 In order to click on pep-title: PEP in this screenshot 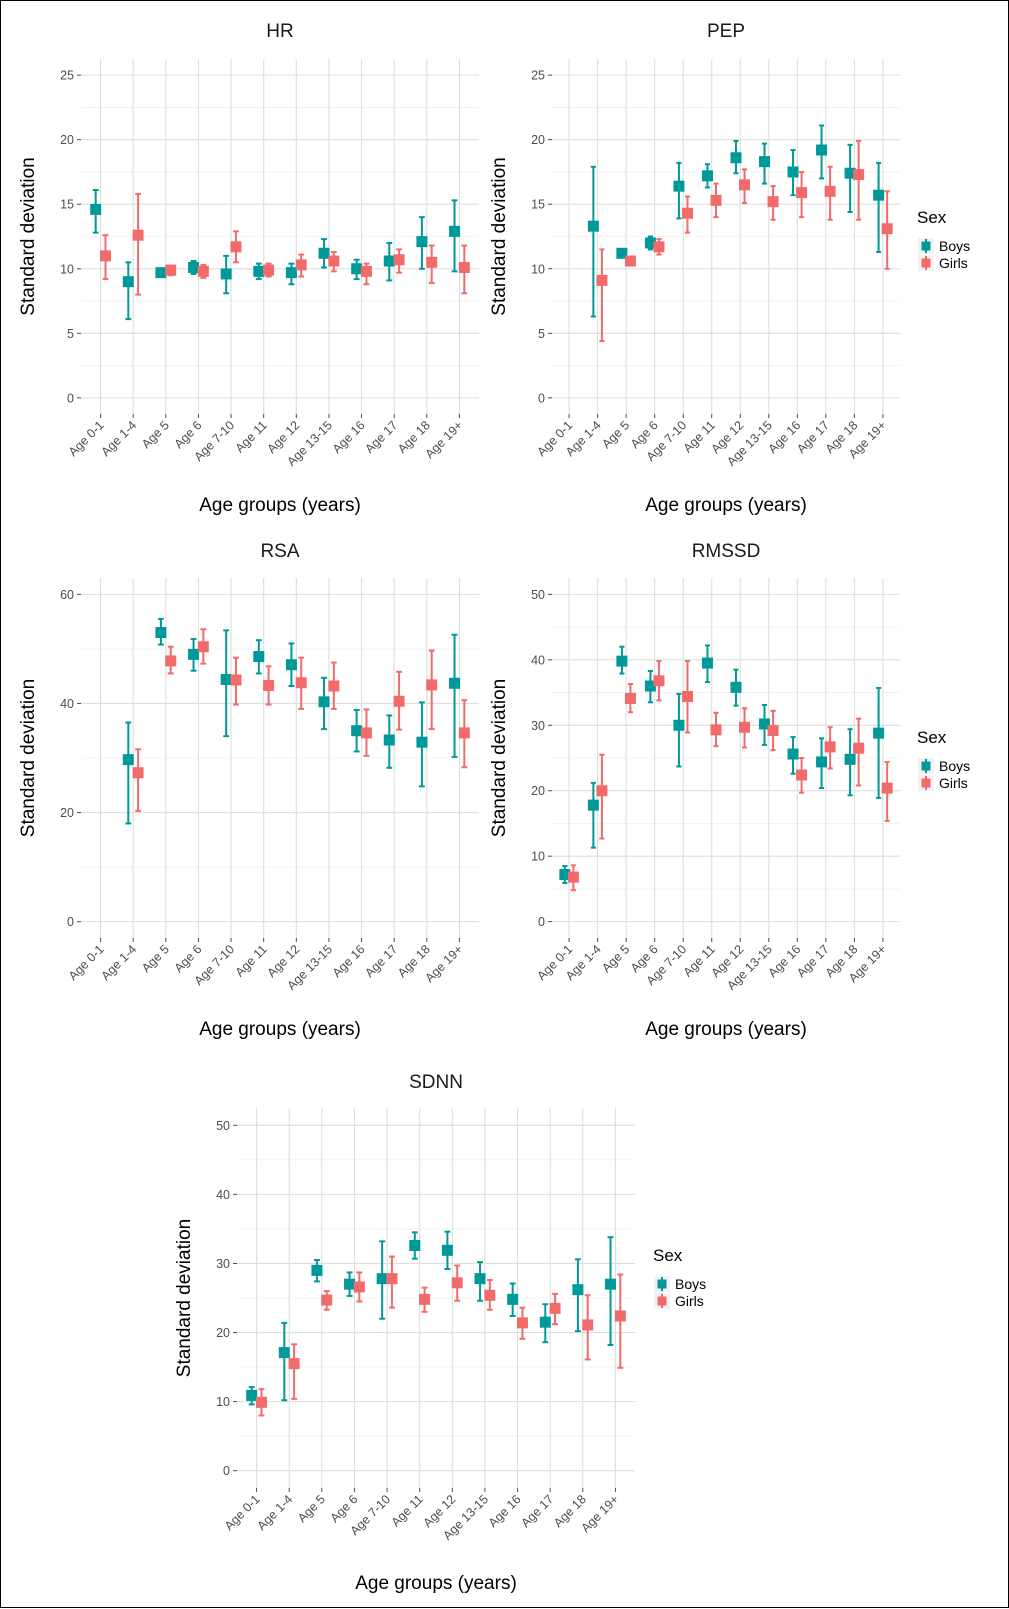, I will do `click(726, 31)`.